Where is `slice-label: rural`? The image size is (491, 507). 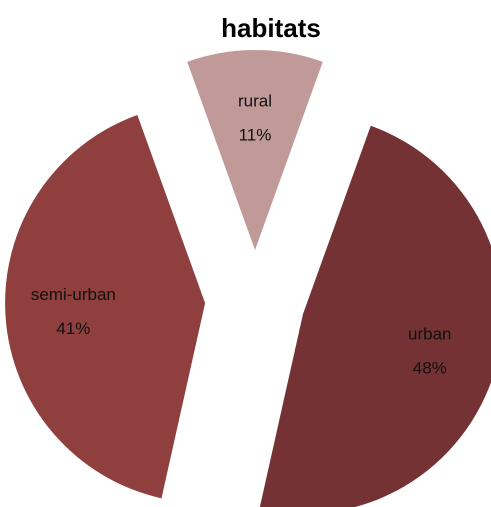 slice-label: rural is located at coordinates (255, 100).